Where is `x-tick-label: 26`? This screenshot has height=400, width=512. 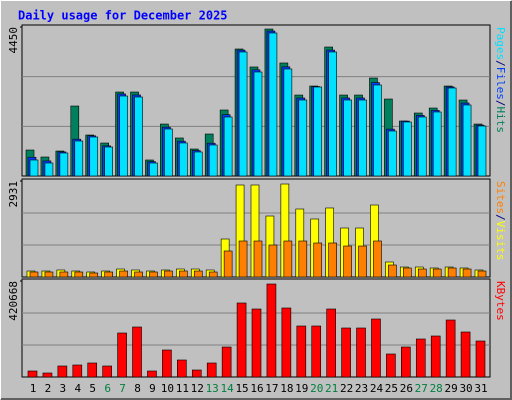 x-tick-label: 26 is located at coordinates (406, 388).